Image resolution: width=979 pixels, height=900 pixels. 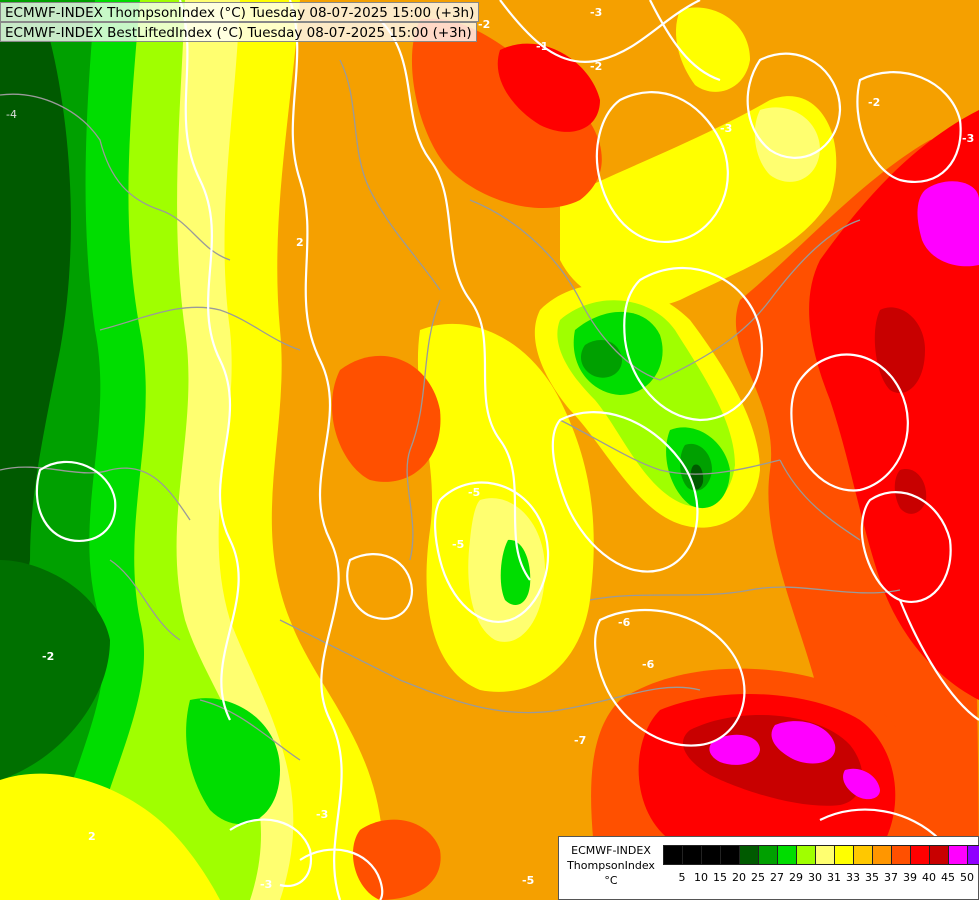 What do you see at coordinates (872, 877) in the screenshot?
I see `legend-tick-label: 35` at bounding box center [872, 877].